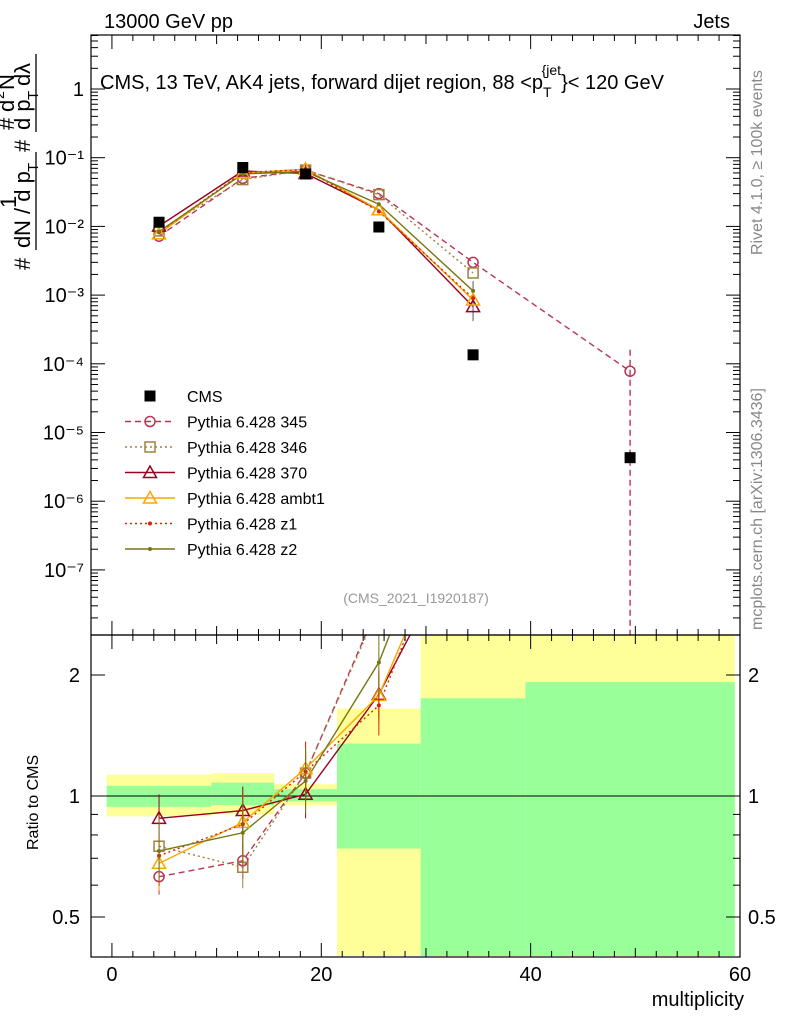 This screenshot has width=786, height=1024. I want to click on legend-label: Pythia 6.428 346, so click(247, 448).